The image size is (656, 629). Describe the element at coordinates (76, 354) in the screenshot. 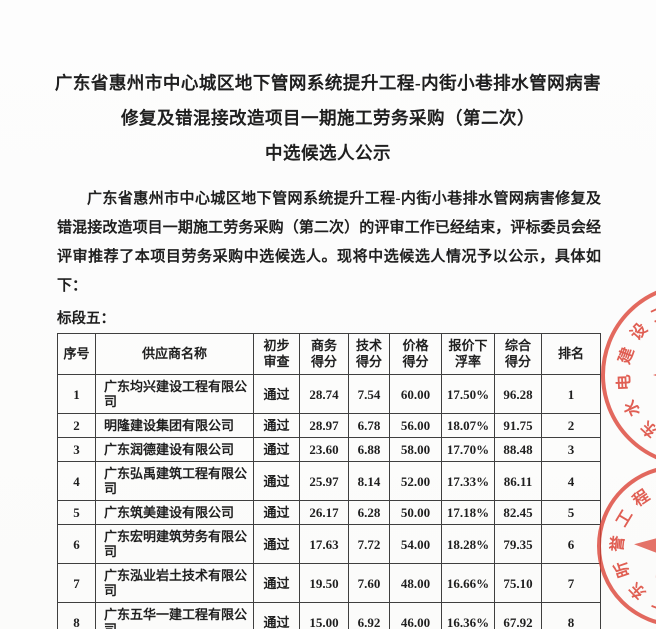

I see `header-seq: 序号` at that location.